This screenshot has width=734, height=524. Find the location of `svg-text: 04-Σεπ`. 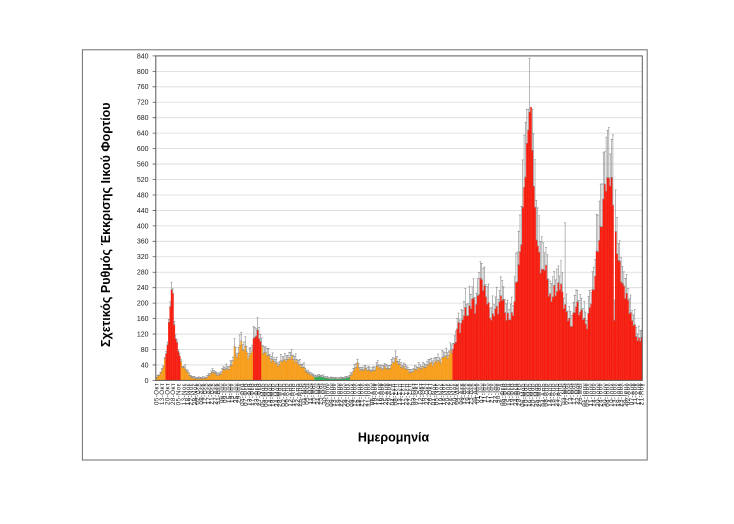

svg-text: 04-Σεπ is located at coordinates (393, 394).